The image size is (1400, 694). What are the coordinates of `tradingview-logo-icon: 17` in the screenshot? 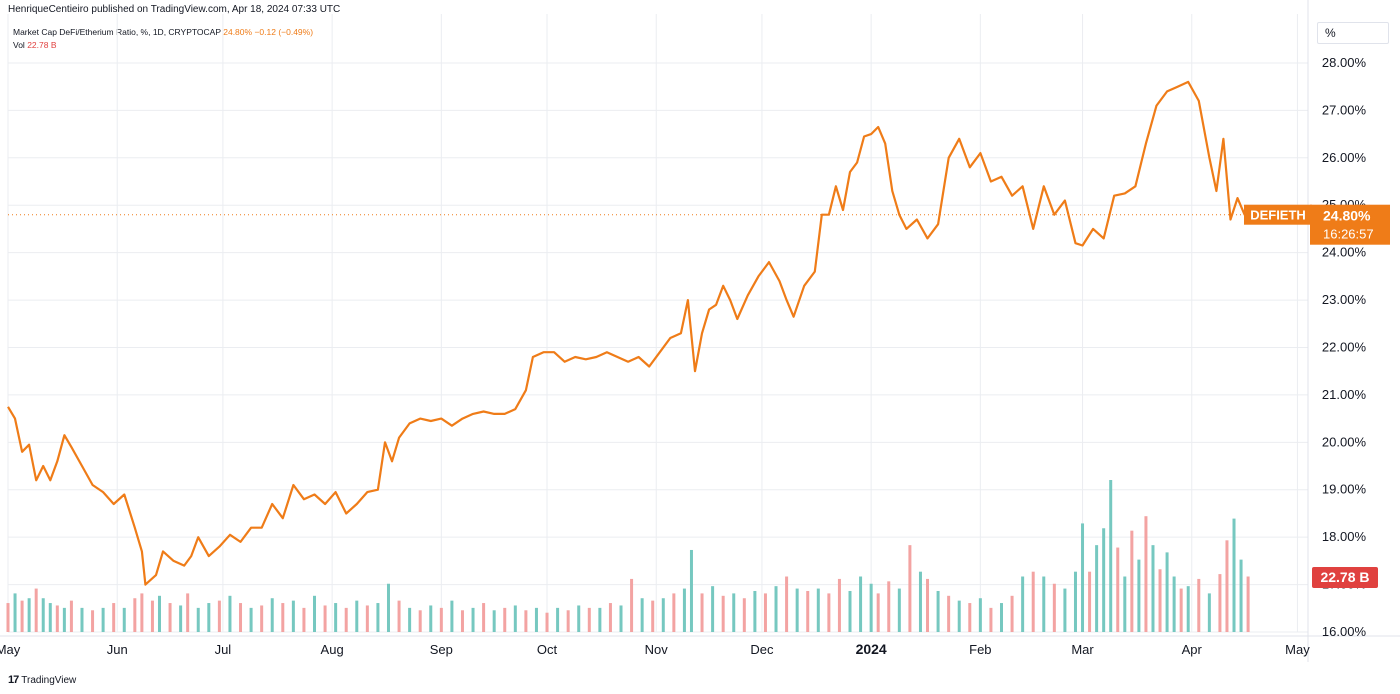 It's located at (13, 680).